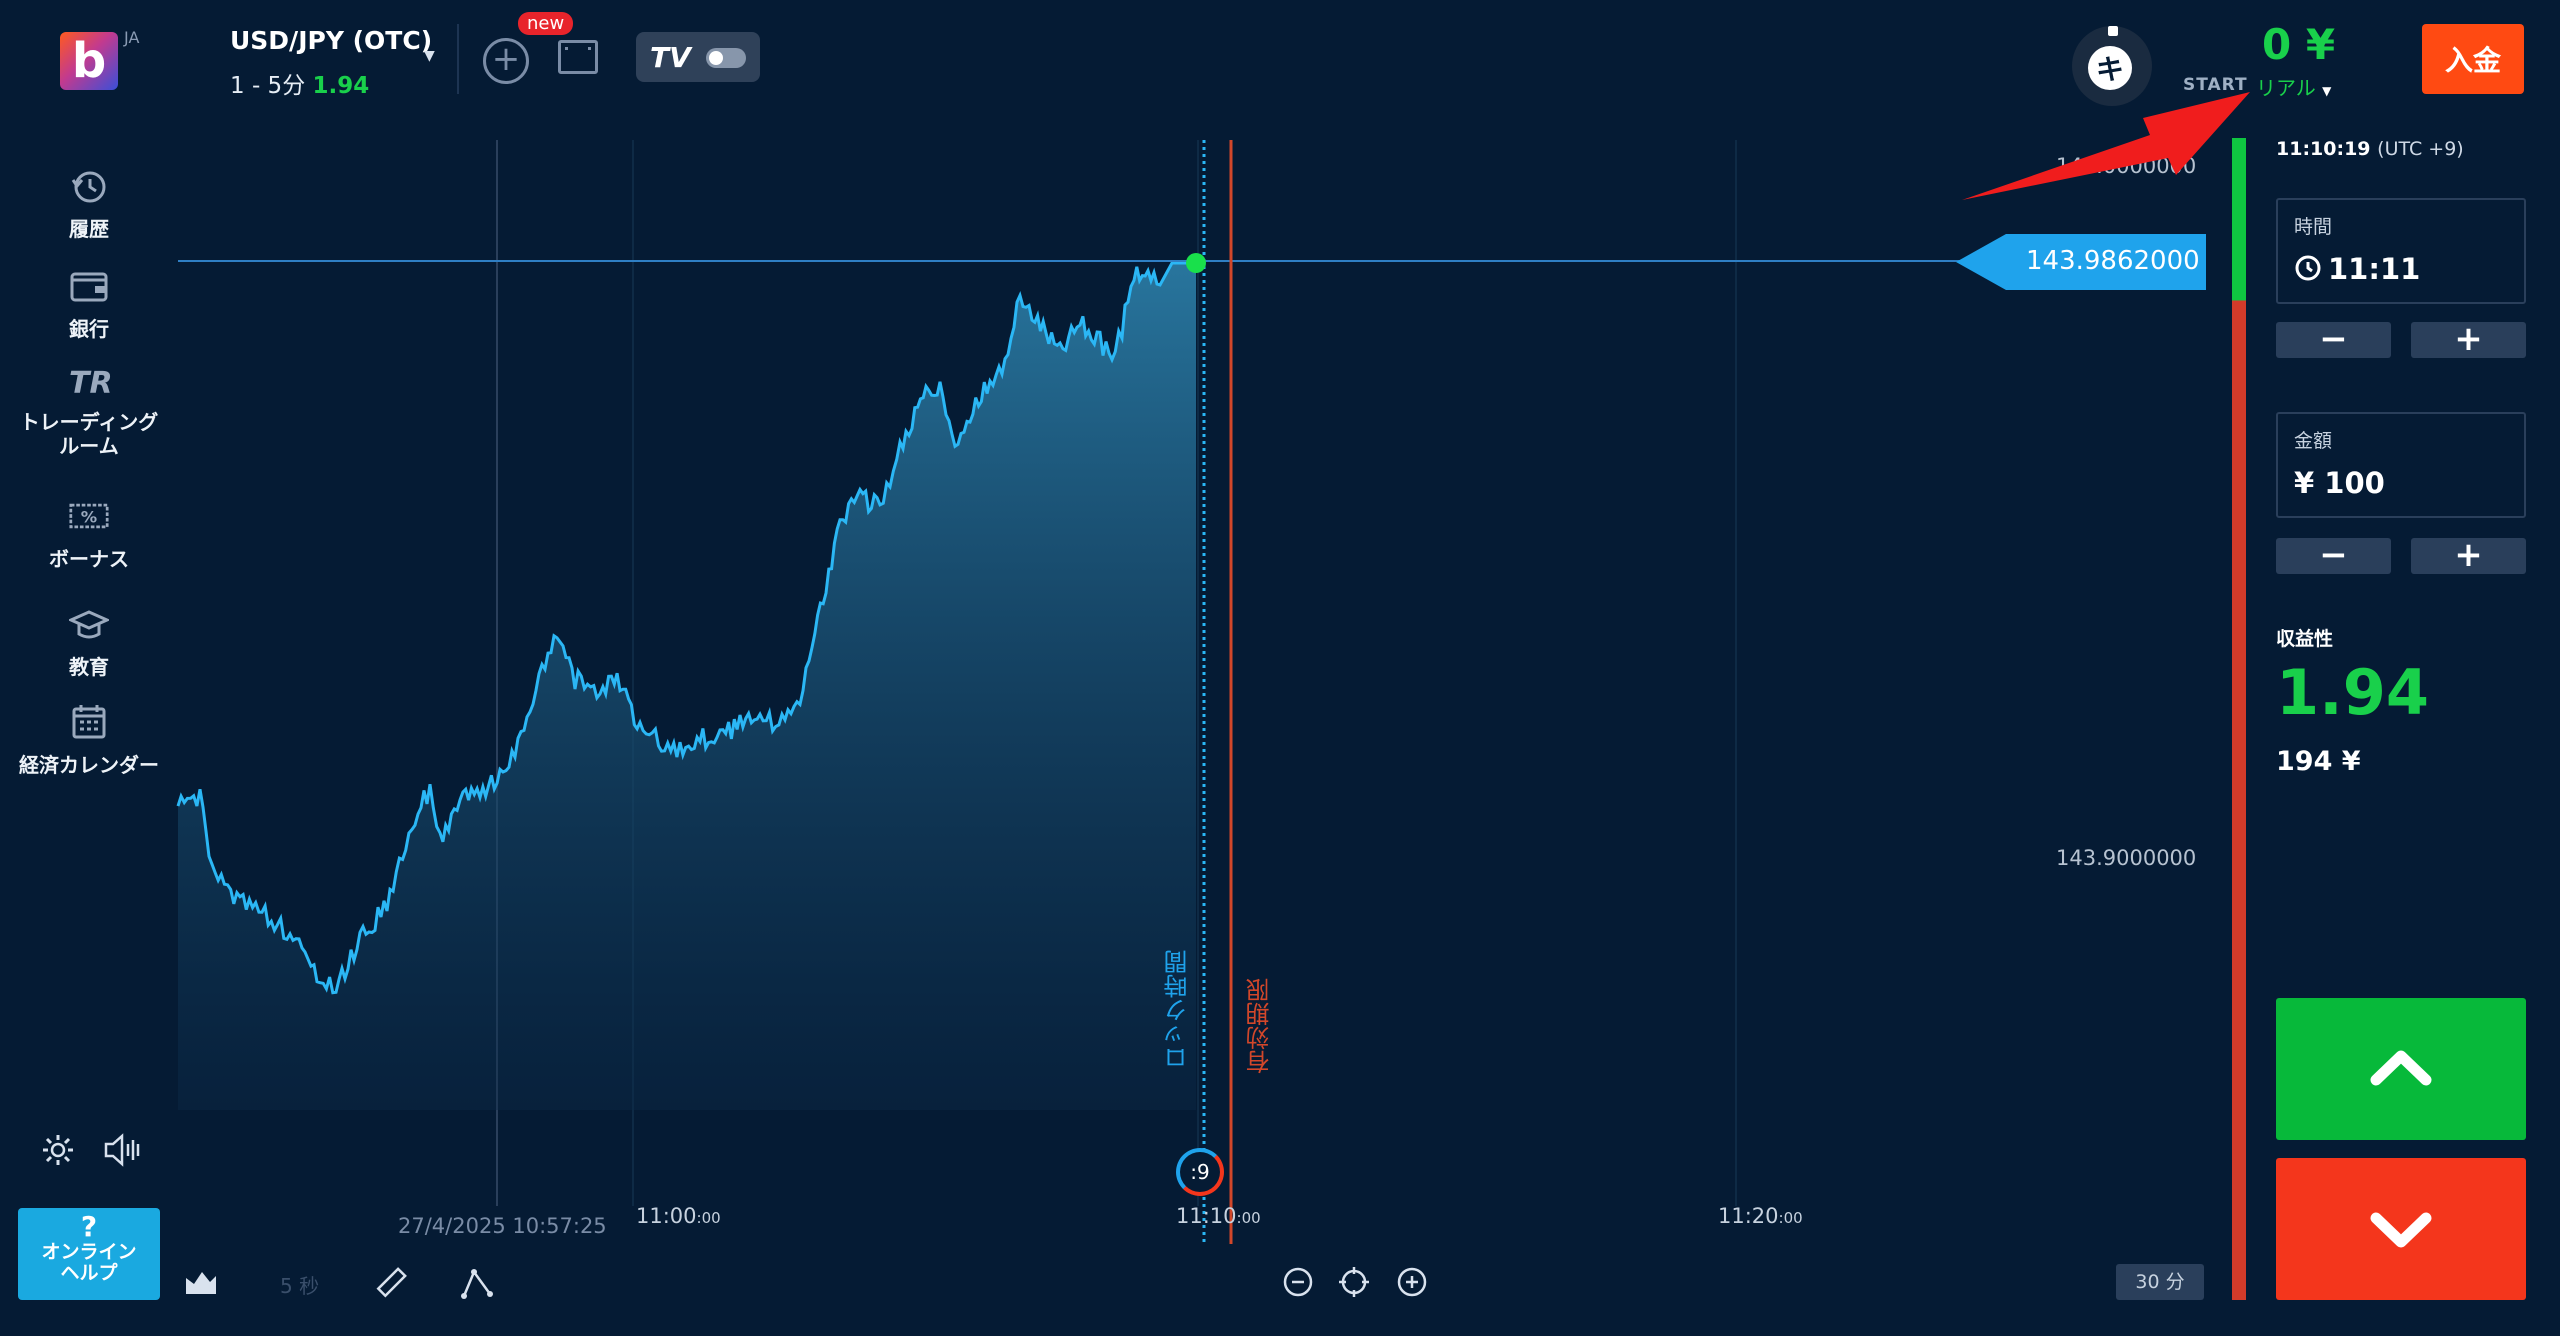  I want to click on tradingview-icon: TV, so click(670, 57).